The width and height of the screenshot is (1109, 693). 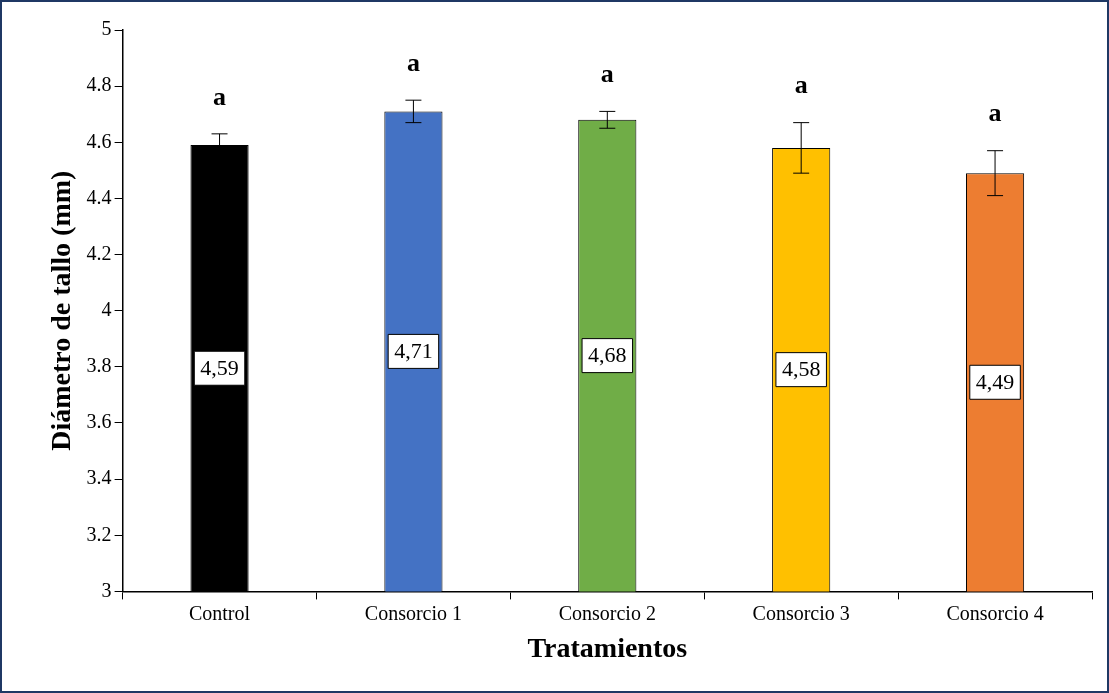 What do you see at coordinates (801, 612) in the screenshot?
I see `x-tick-label: Consorcio 3` at bounding box center [801, 612].